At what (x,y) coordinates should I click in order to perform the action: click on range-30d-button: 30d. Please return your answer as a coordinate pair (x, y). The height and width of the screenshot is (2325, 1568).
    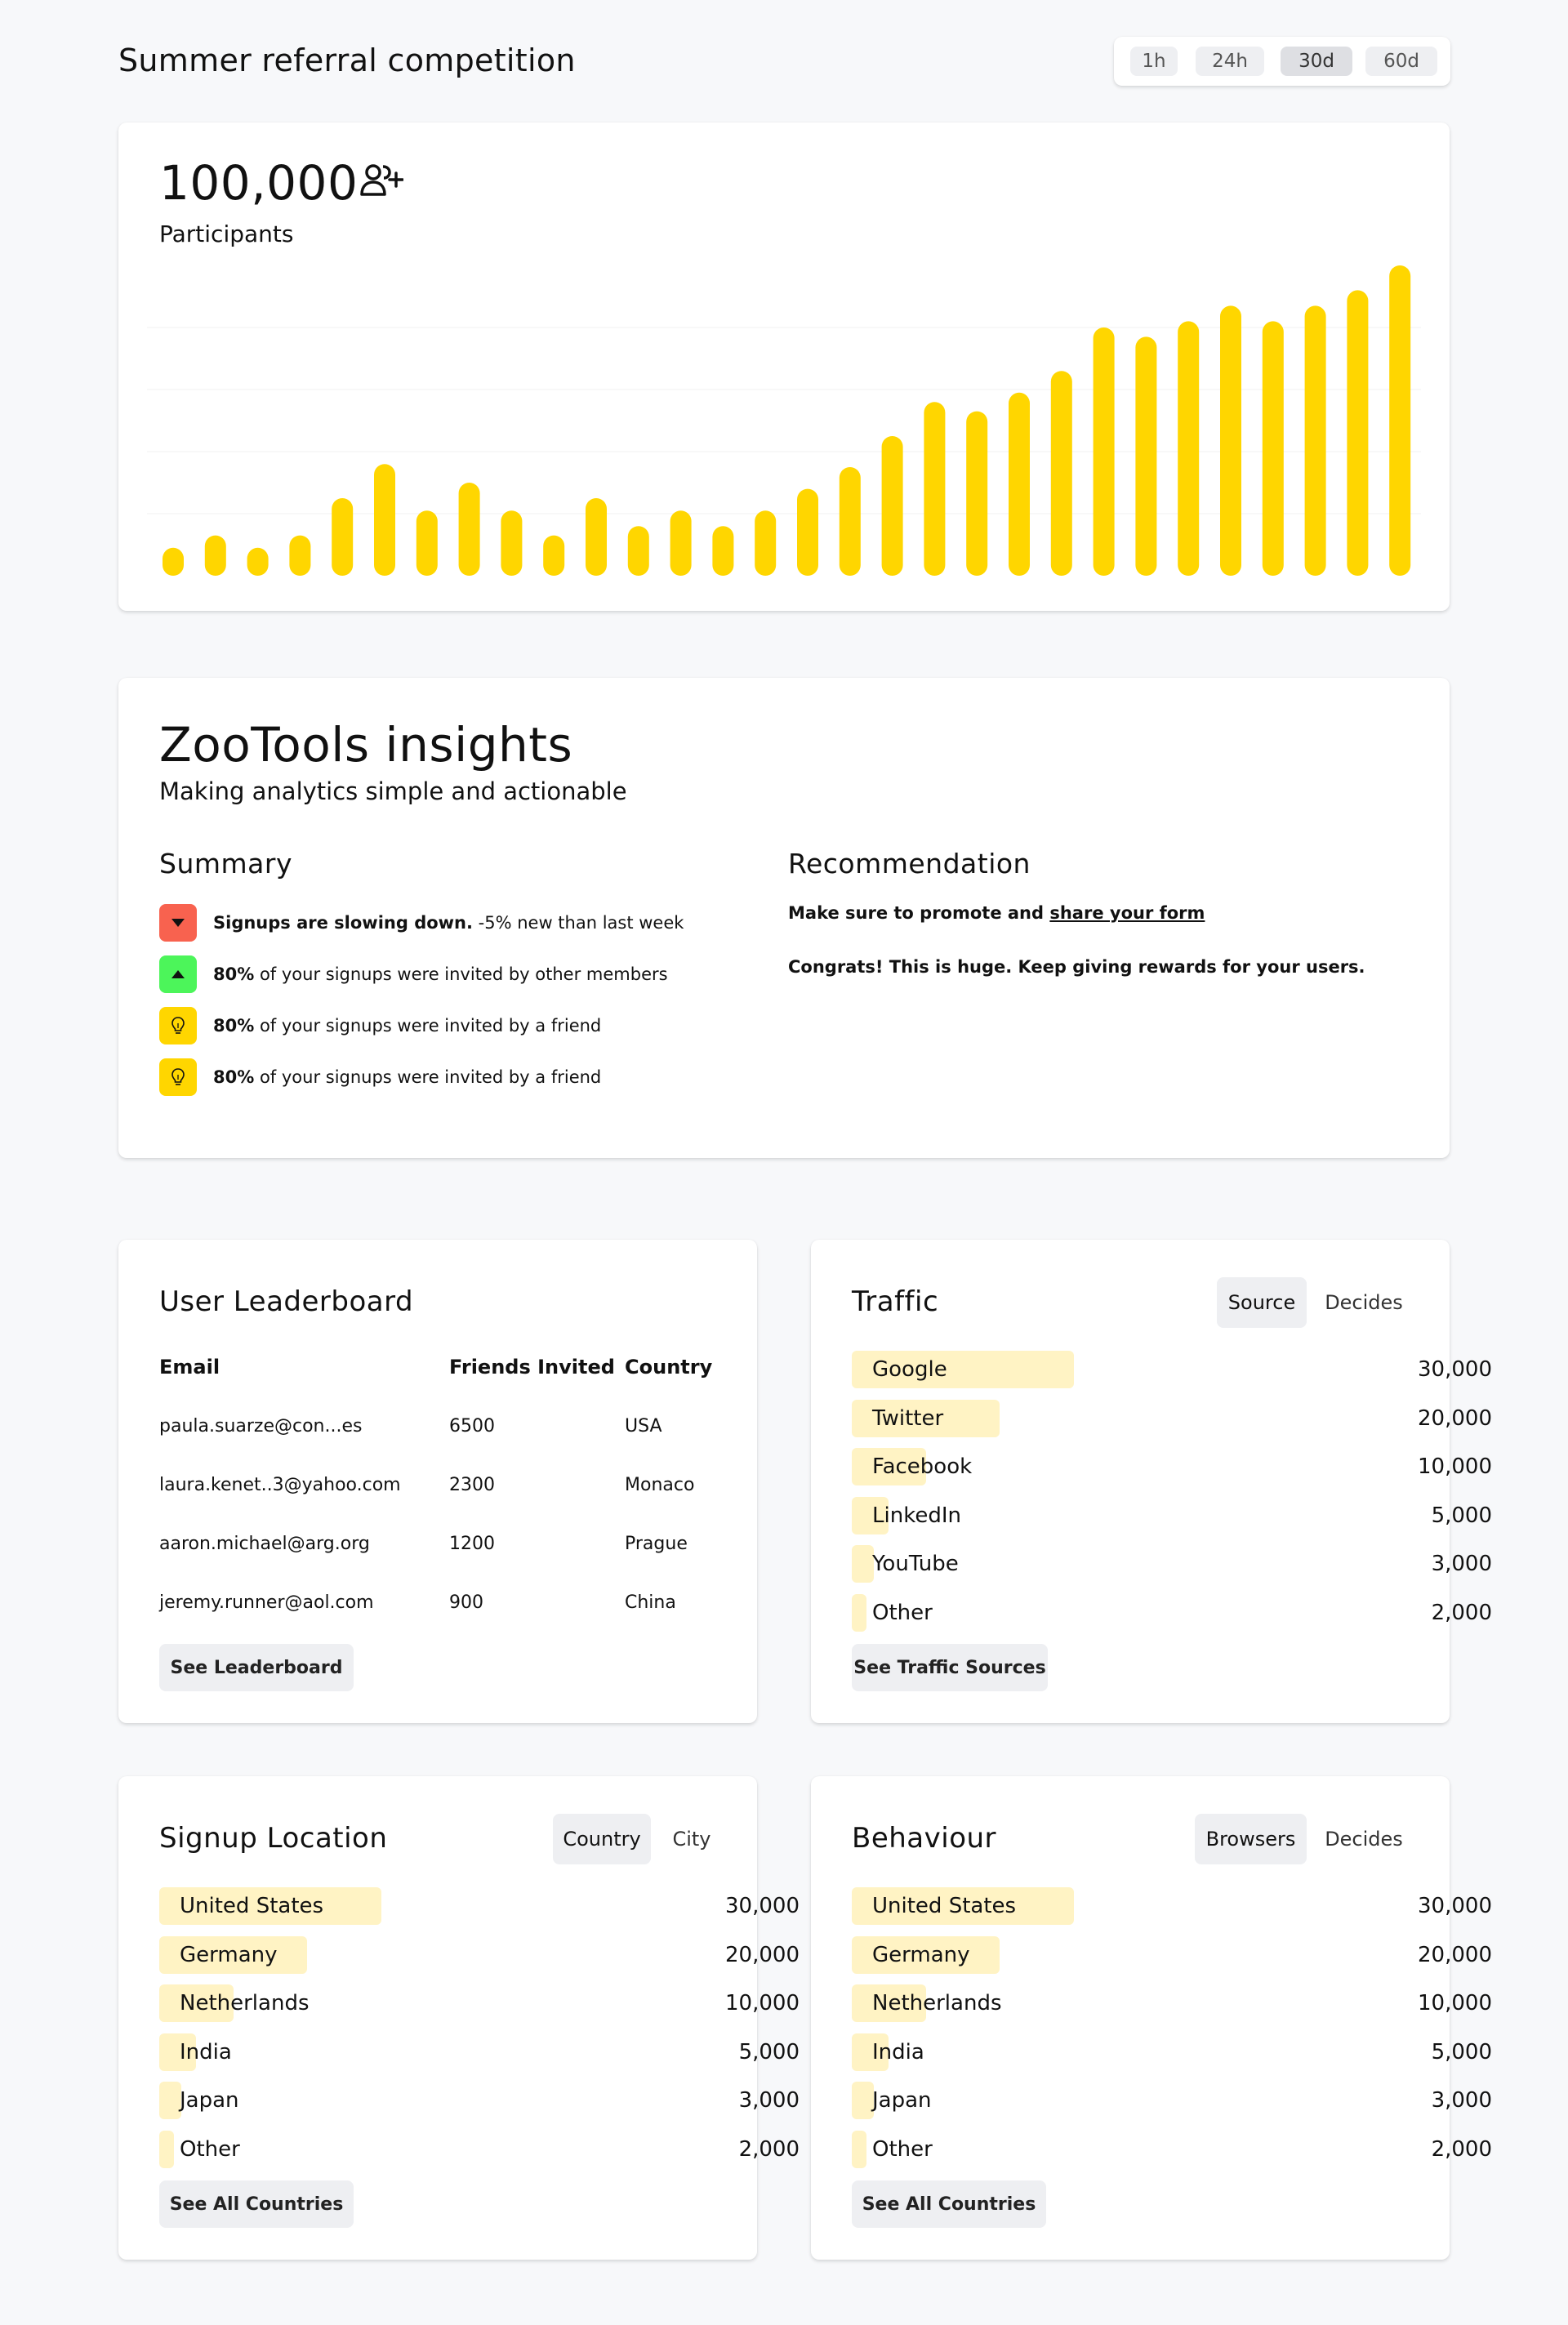
    Looking at the image, I should click on (1316, 62).